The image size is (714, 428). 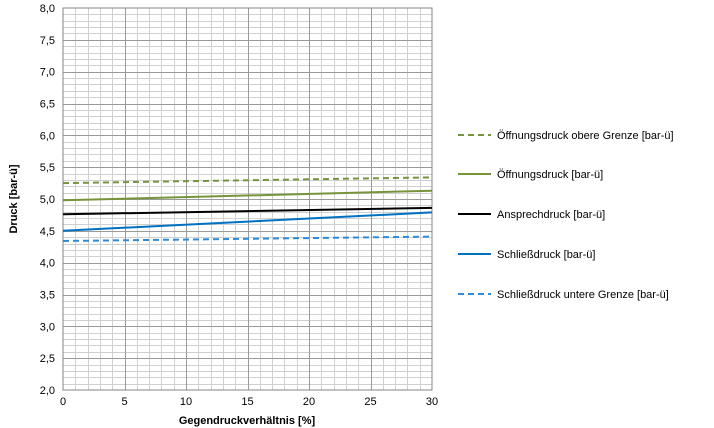 I want to click on x-tick-label: 20, so click(x=309, y=402).